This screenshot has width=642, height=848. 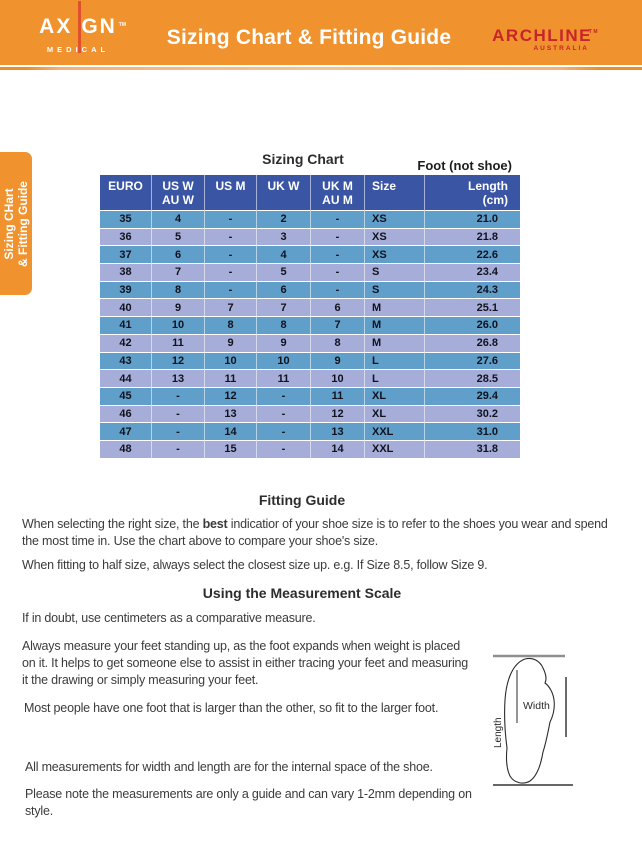 I want to click on table-cell: 24.3, so click(x=472, y=290).